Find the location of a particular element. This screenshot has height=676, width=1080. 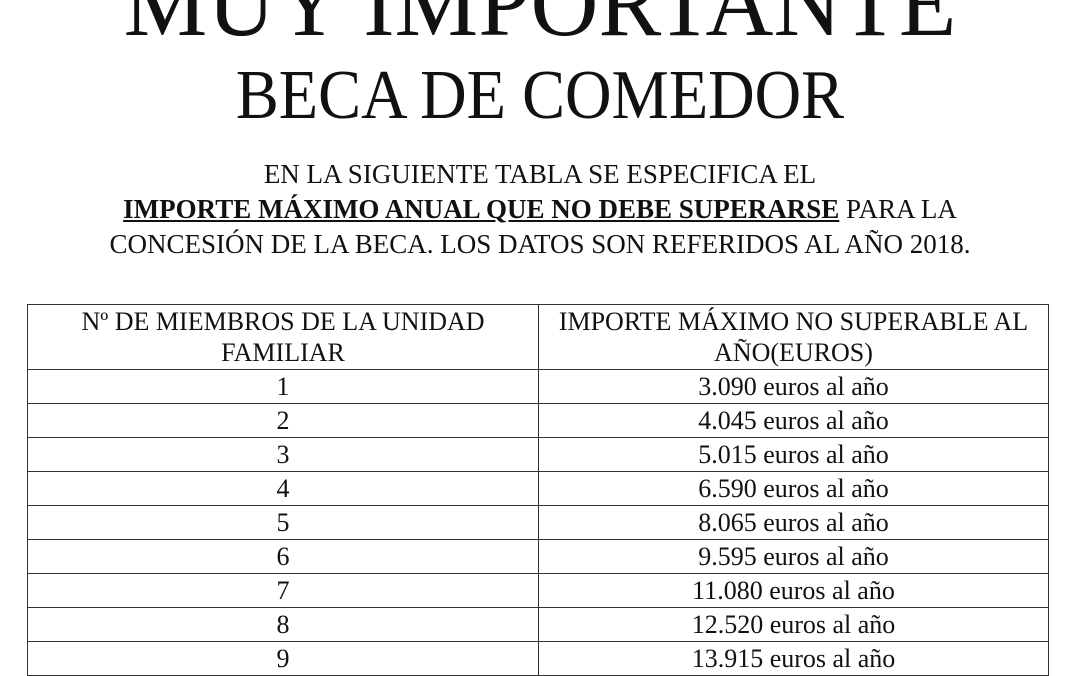

table-row: 6 9.595 euros al año is located at coordinates (538, 556).